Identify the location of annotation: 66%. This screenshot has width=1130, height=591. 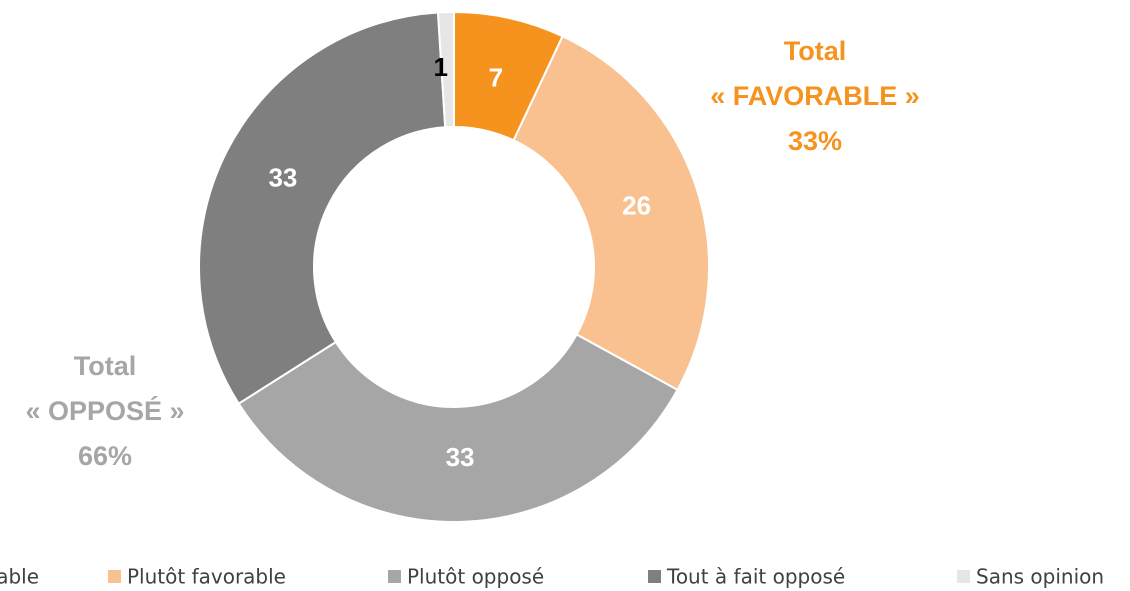
(105, 456).